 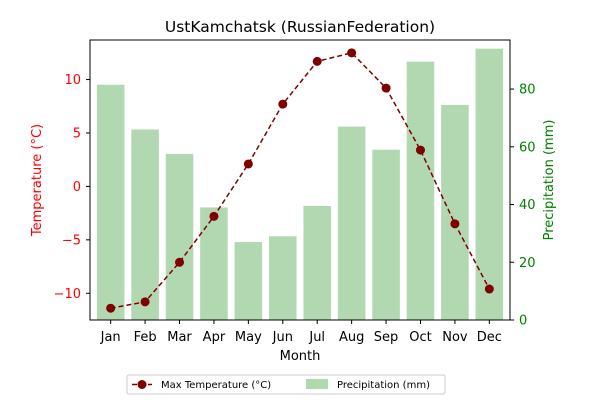 What do you see at coordinates (248, 281) in the screenshot?
I see `precip-bar-may` at bounding box center [248, 281].